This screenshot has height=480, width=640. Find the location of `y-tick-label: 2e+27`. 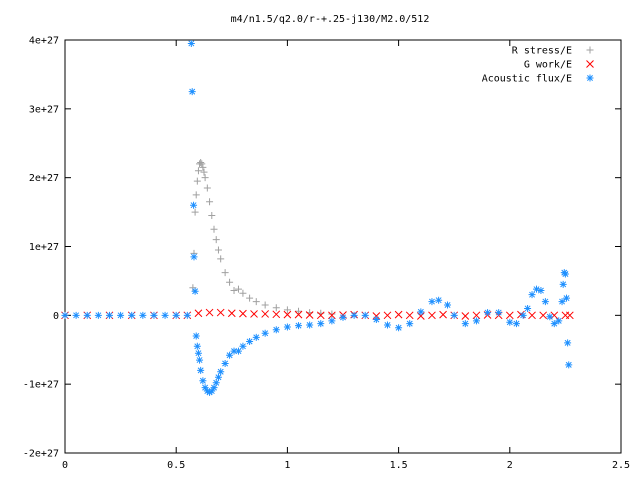

y-tick-label: 2e+27 is located at coordinates (44, 178).